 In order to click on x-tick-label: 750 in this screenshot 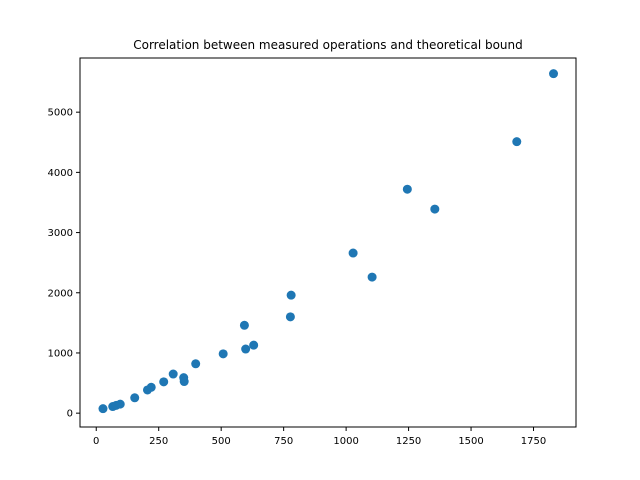, I will do `click(283, 441)`.